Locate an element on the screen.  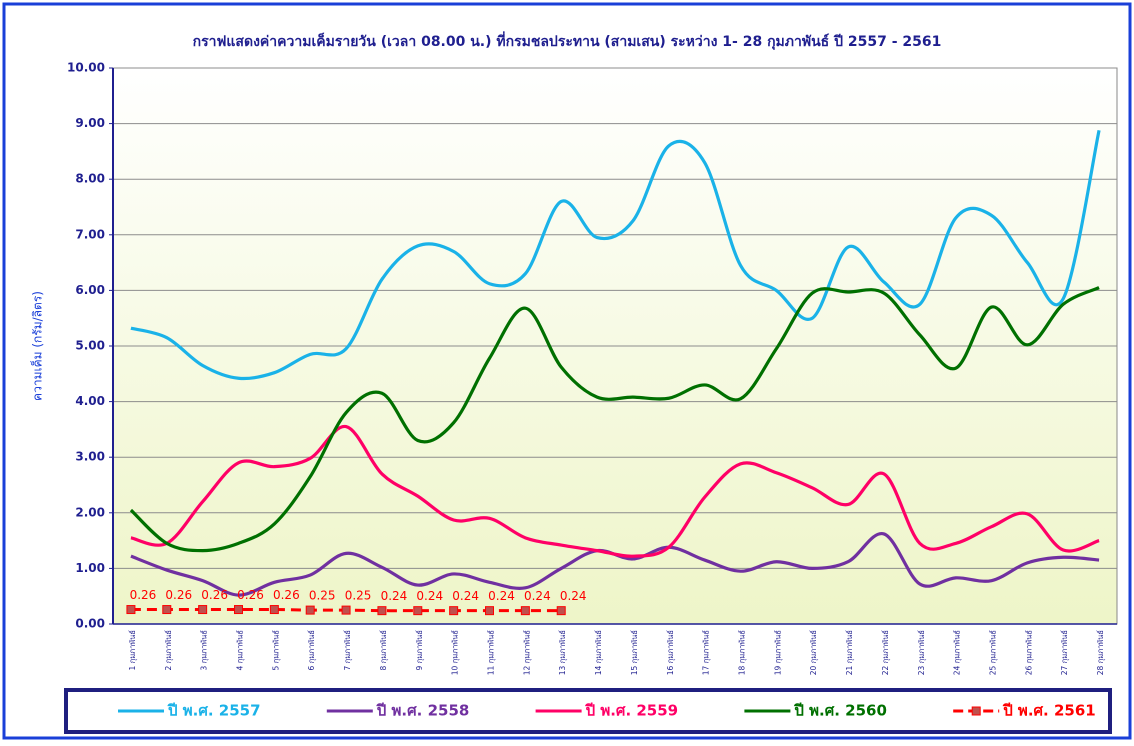
y-axis-label: ความเค็ม (กรัม/ลิตร) is located at coordinates (37, 346).